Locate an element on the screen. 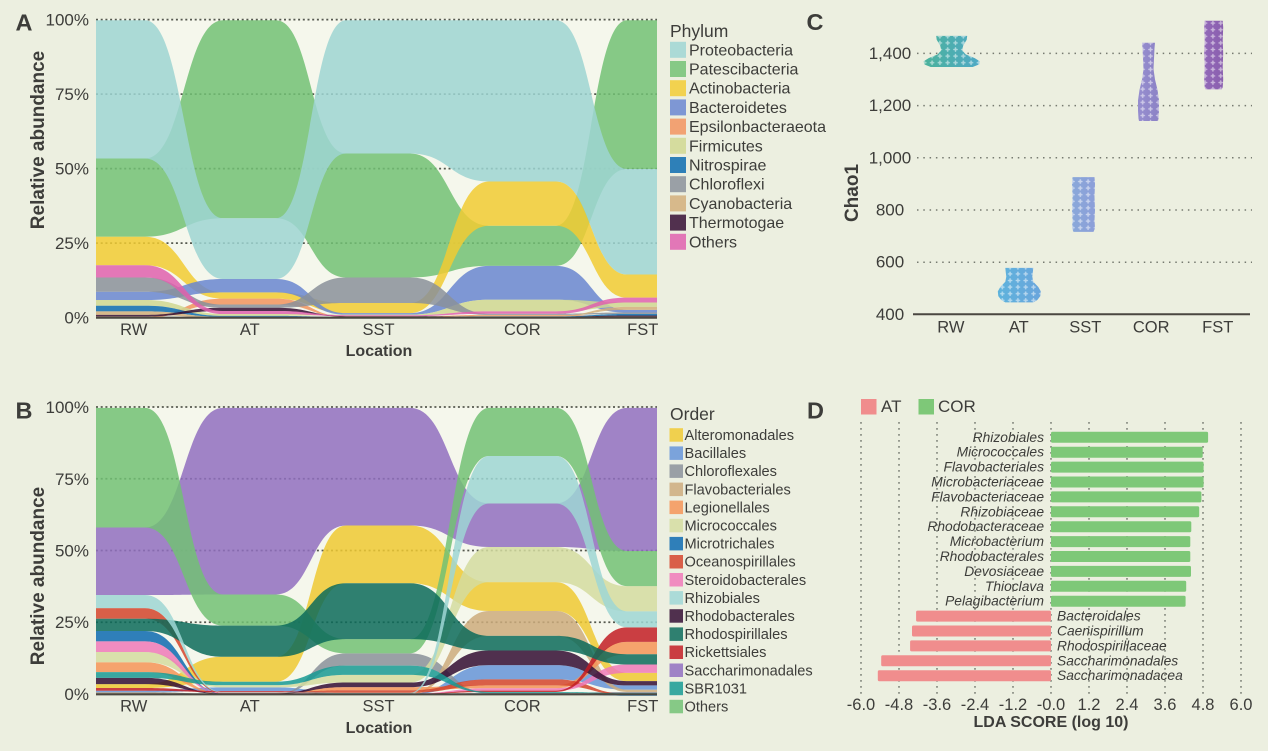 The height and width of the screenshot is (751, 1268). svg-text: Steroidobacterales is located at coordinates (746, 581).